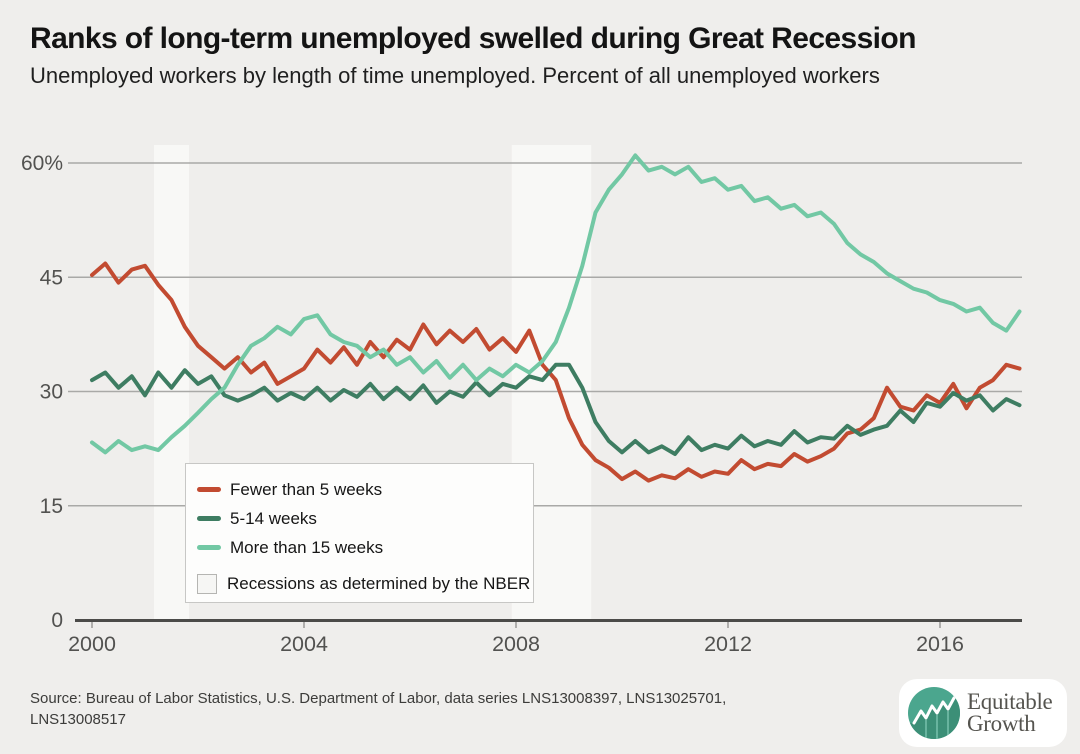 Image resolution: width=1080 pixels, height=754 pixels. What do you see at coordinates (548, 623) in the screenshot?
I see `x-axis` at bounding box center [548, 623].